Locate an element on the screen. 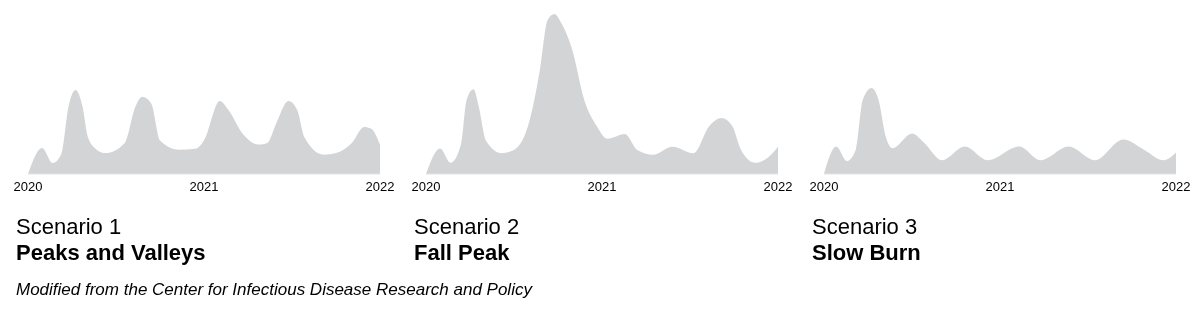 The image size is (1200, 328). text: Scenario 1 is located at coordinates (69, 227).